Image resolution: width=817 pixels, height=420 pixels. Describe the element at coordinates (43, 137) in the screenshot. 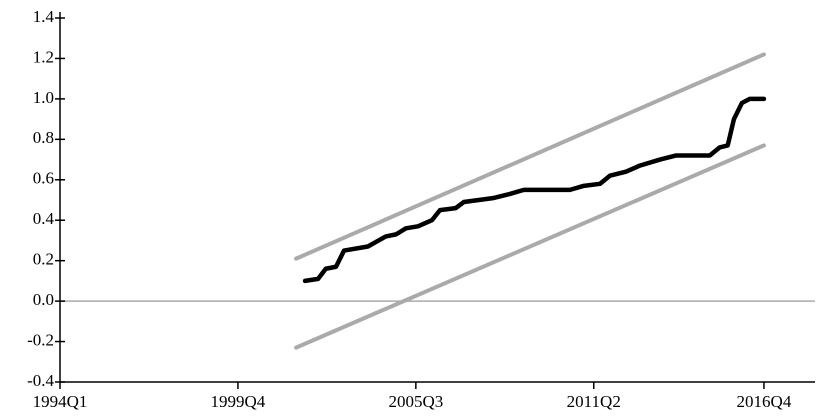

I see `y-tick-label: 0.8` at that location.